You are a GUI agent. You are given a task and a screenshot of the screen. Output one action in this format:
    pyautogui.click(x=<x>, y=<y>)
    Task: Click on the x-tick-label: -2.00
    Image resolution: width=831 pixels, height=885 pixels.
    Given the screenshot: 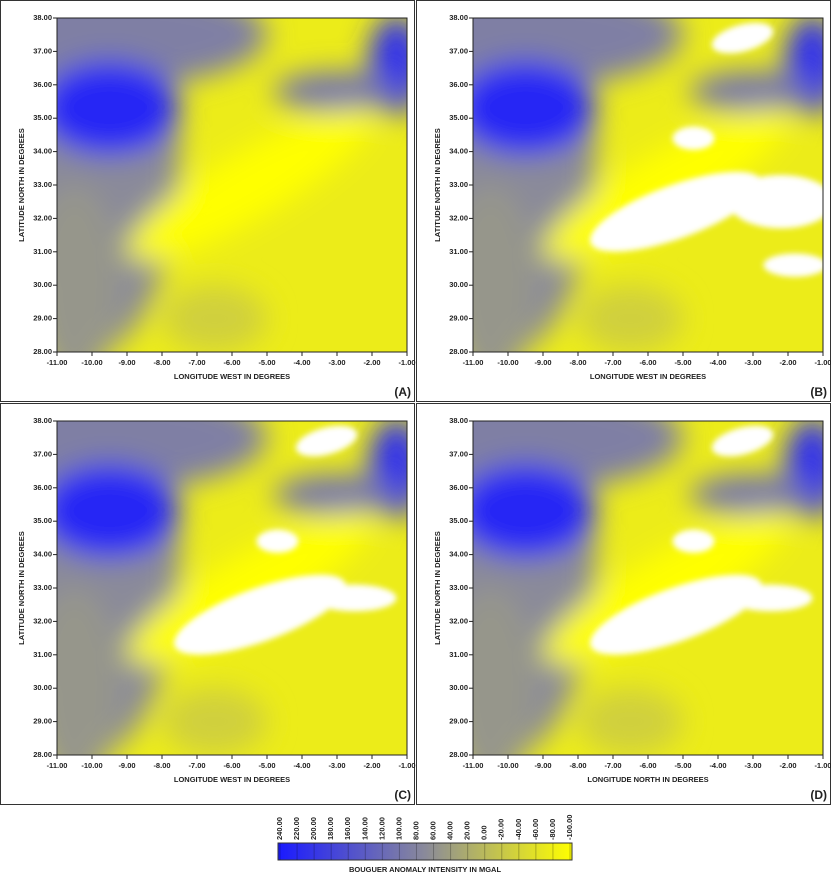 What is the action you would take?
    pyautogui.click(x=371, y=362)
    